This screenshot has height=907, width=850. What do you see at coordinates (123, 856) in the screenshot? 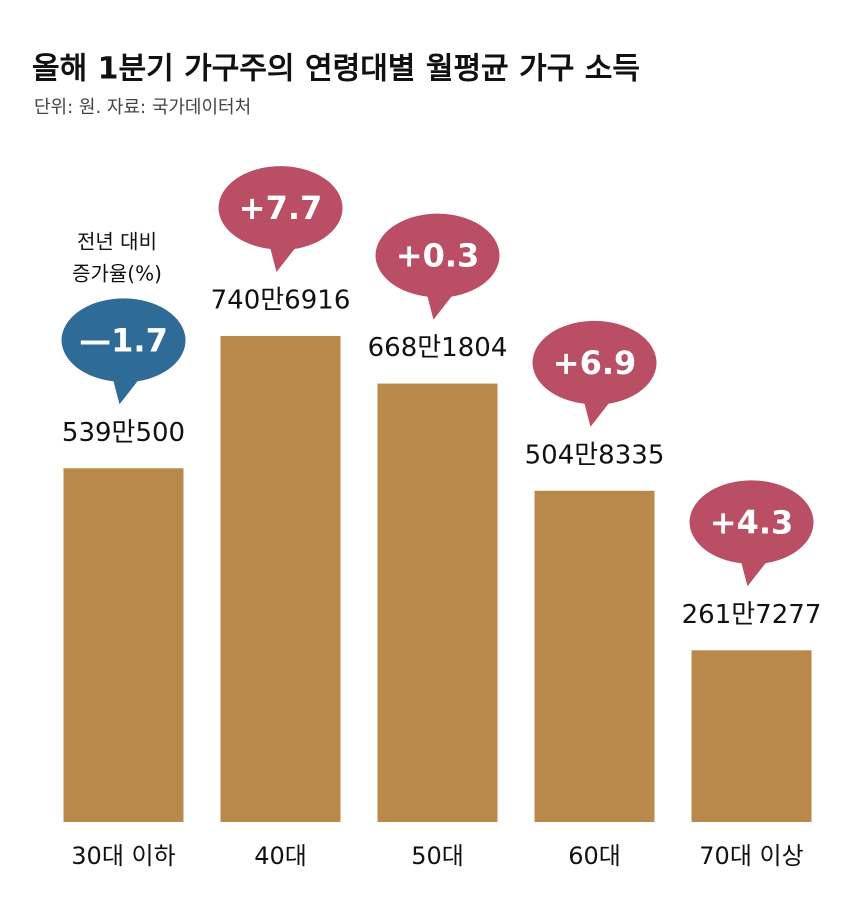
I see `x-tick-label: 30대 이하` at bounding box center [123, 856].